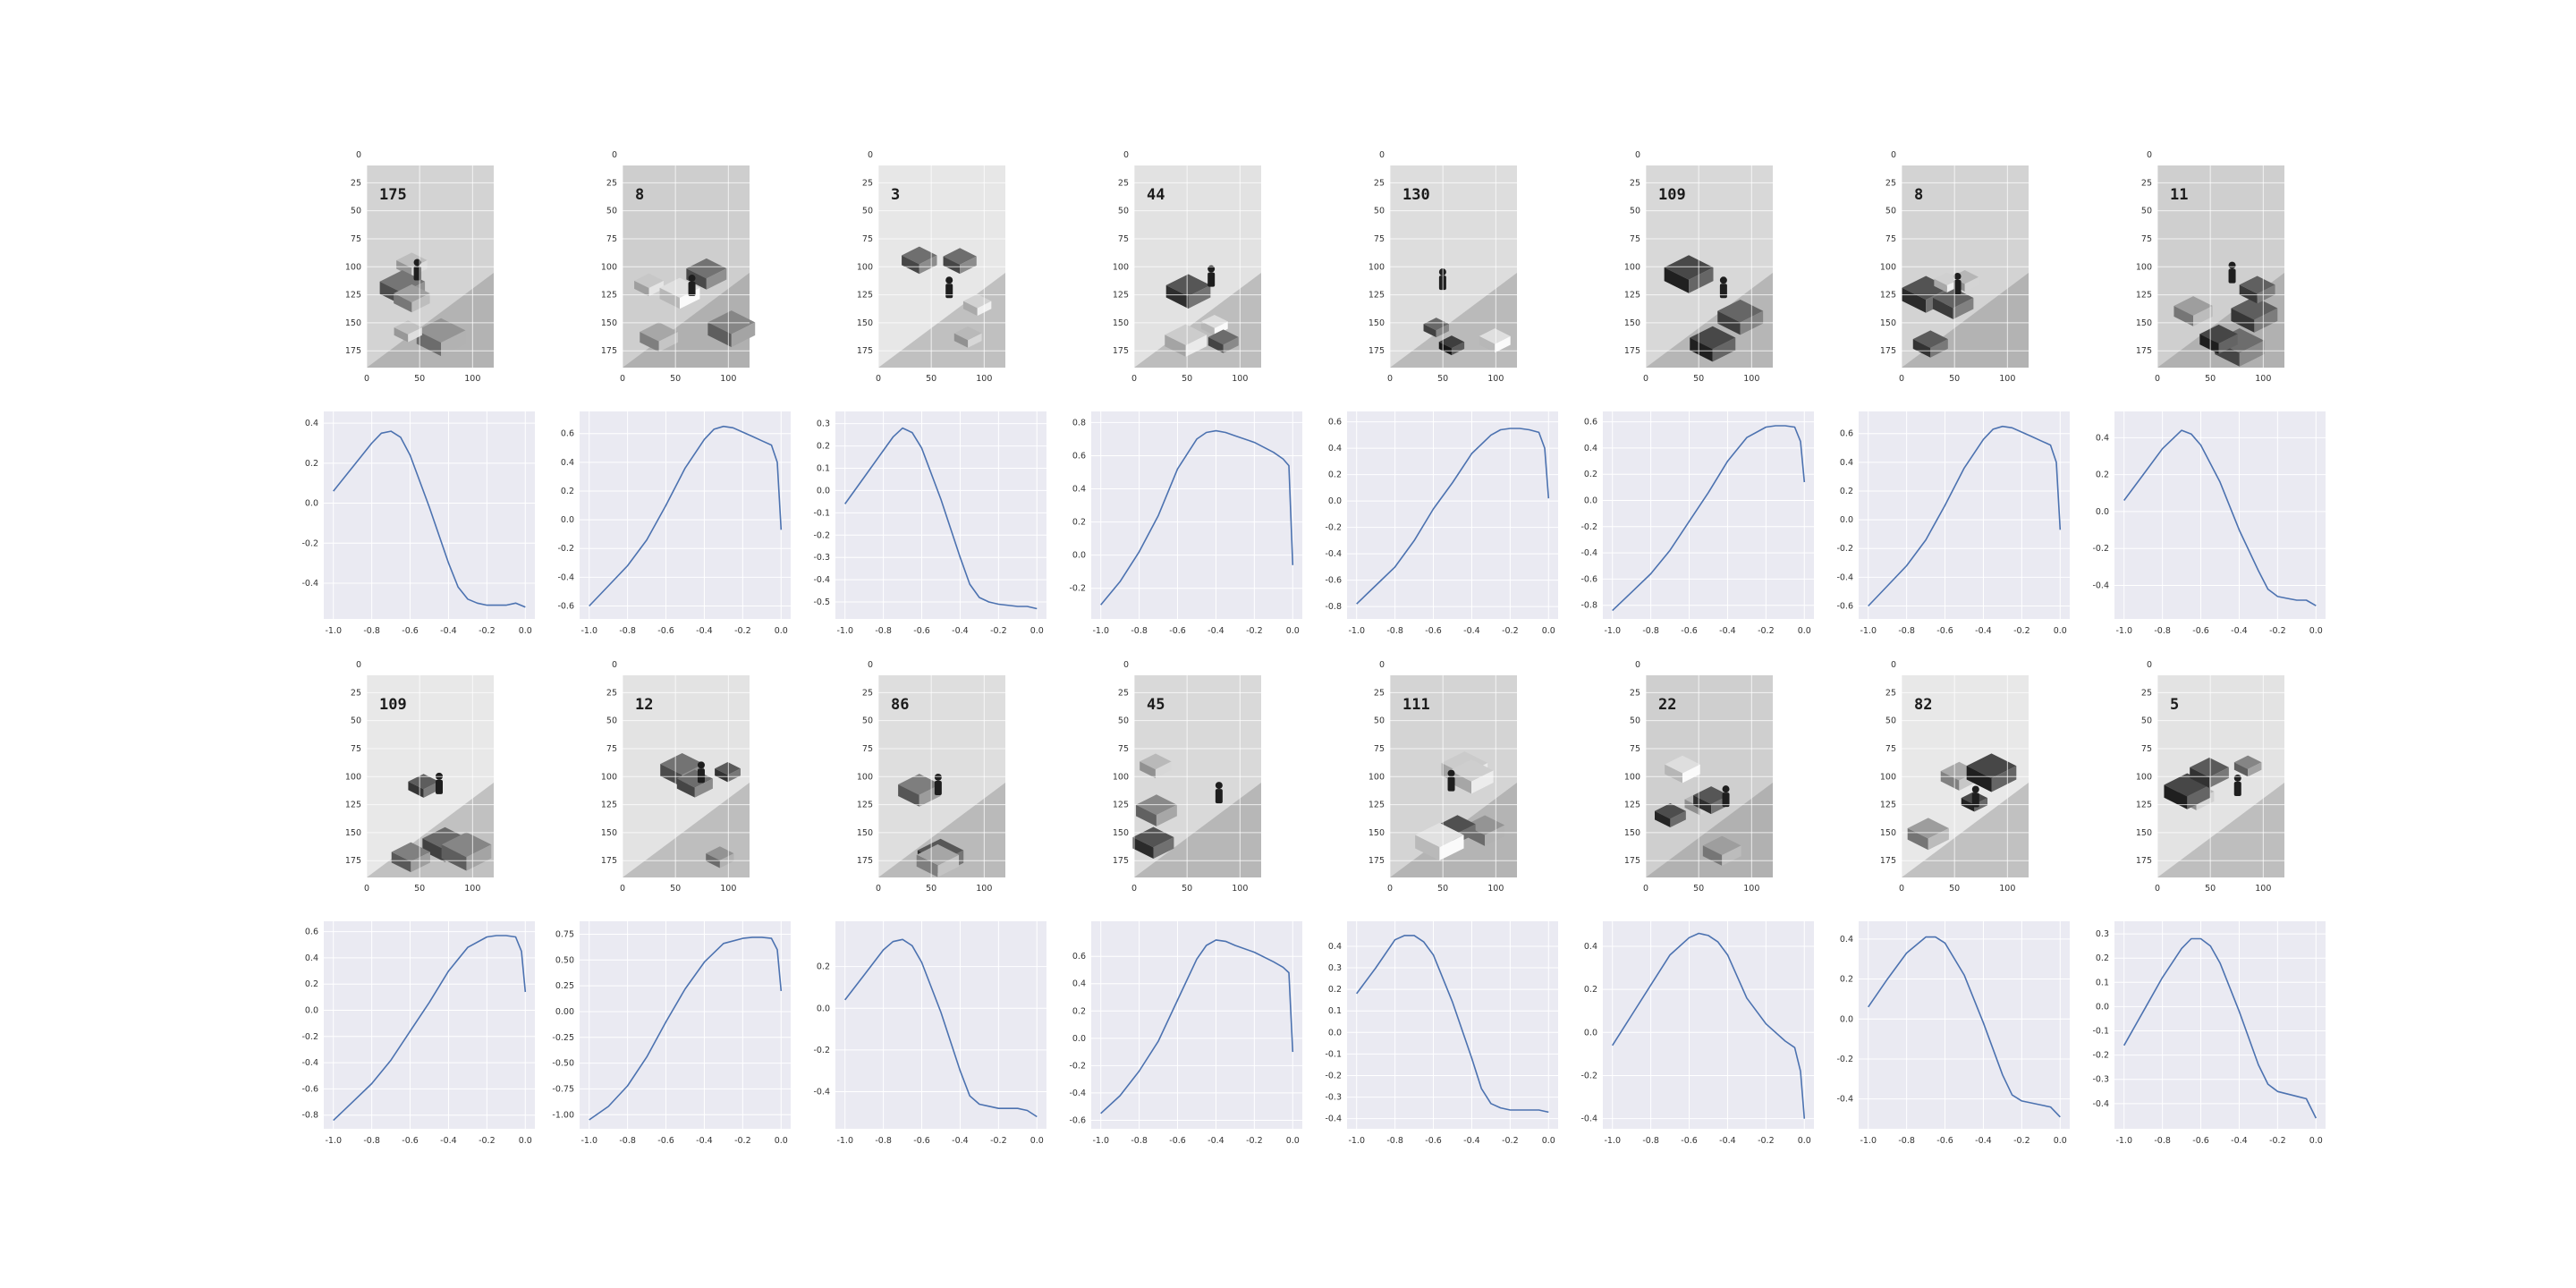 This screenshot has height=1288, width=2576. I want to click on y-tick-label: -0.1, so click(1333, 1054).